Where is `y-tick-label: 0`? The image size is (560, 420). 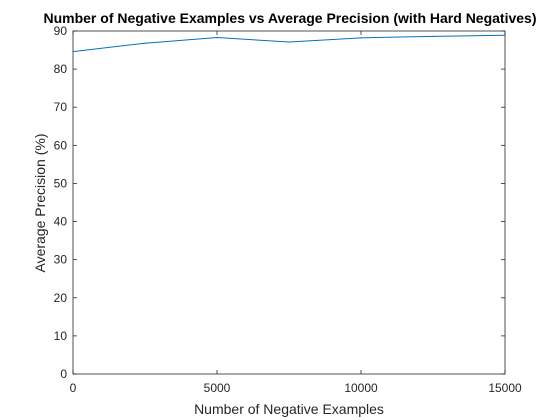
y-tick-label: 0 is located at coordinates (63, 374).